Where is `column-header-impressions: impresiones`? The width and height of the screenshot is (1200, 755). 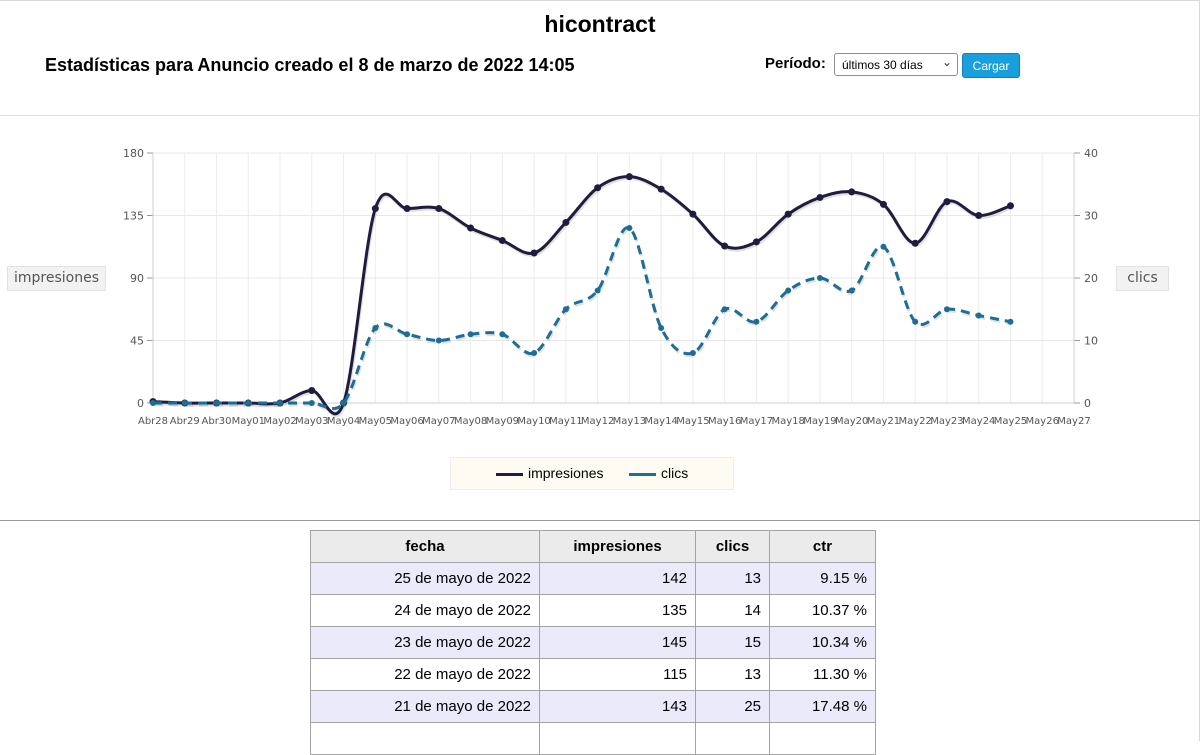
column-header-impressions: impresiones is located at coordinates (617, 546).